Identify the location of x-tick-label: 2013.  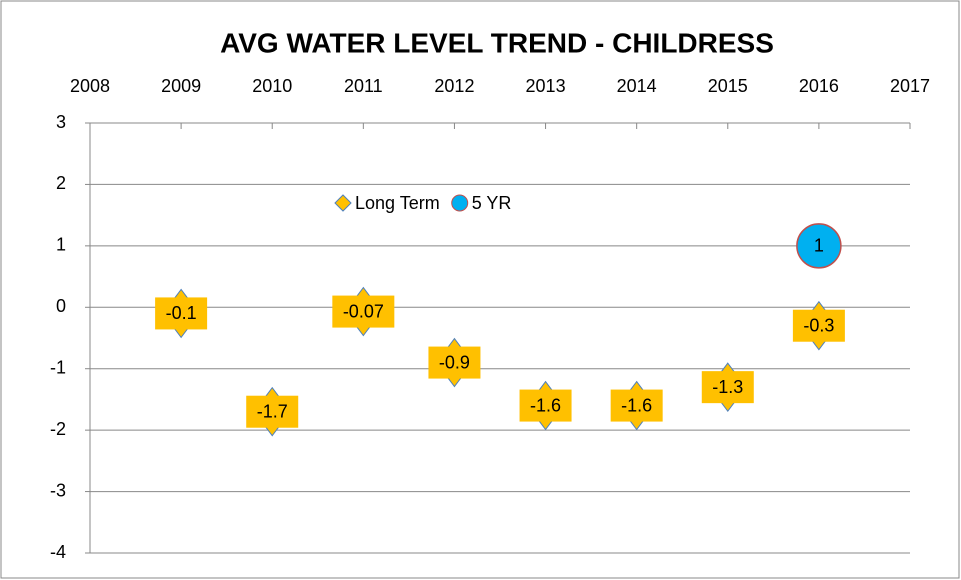
(546, 86).